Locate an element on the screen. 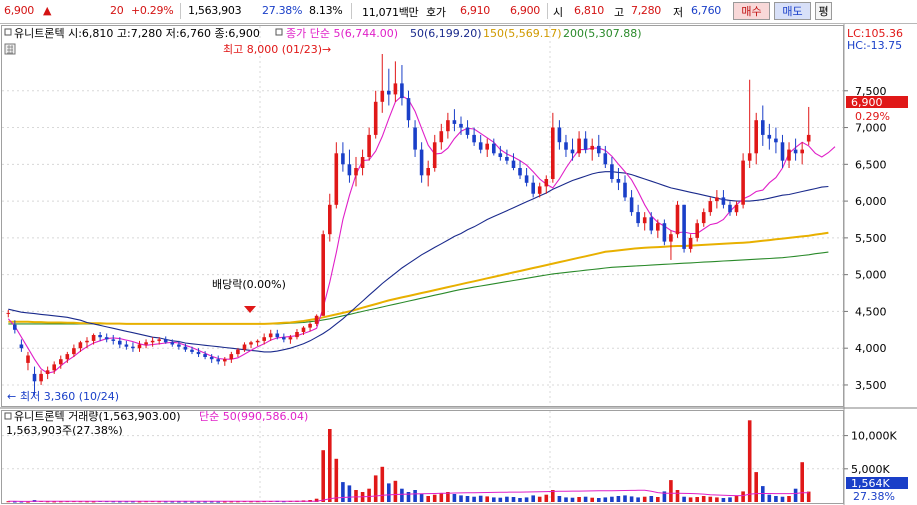 Image resolution: width=917 pixels, height=505 pixels. volume-axis: 10,000K 5,000K is located at coordinates (870, 453).